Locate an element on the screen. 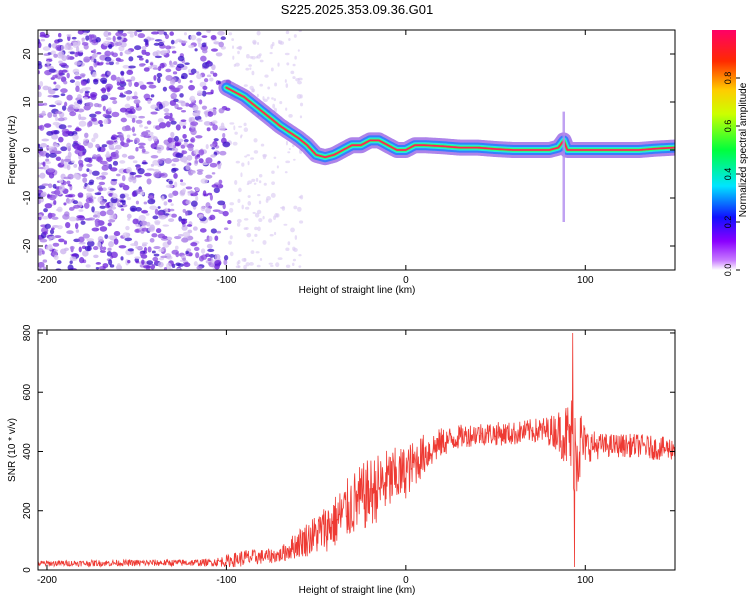  spectrogram-y-tick-label: 20 is located at coordinates (27, 54).